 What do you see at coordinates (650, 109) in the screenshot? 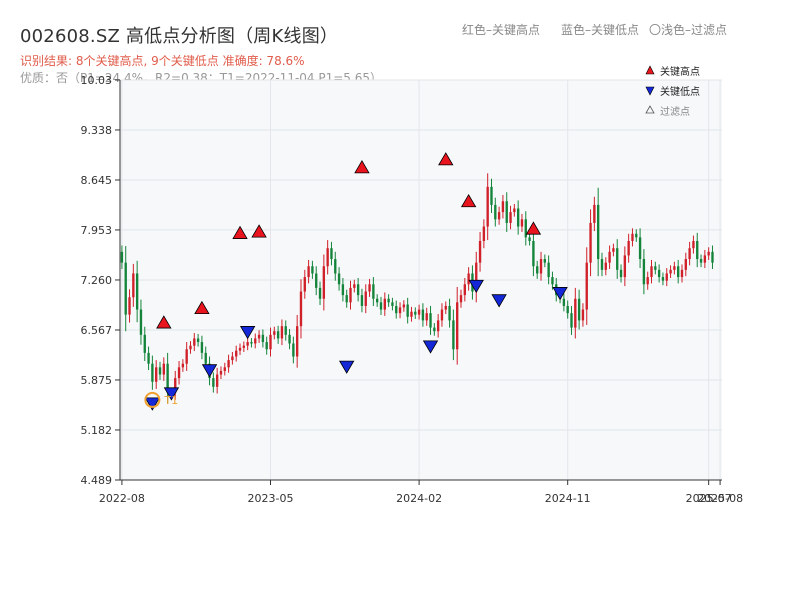
I see `legend-filtered-marker-icon` at bounding box center [650, 109].